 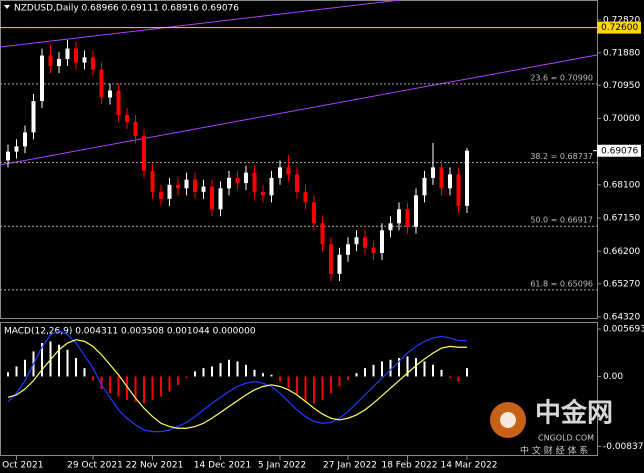 What do you see at coordinates (623, 447) in the screenshot?
I see `y-tick-label: -0.008370` at bounding box center [623, 447].